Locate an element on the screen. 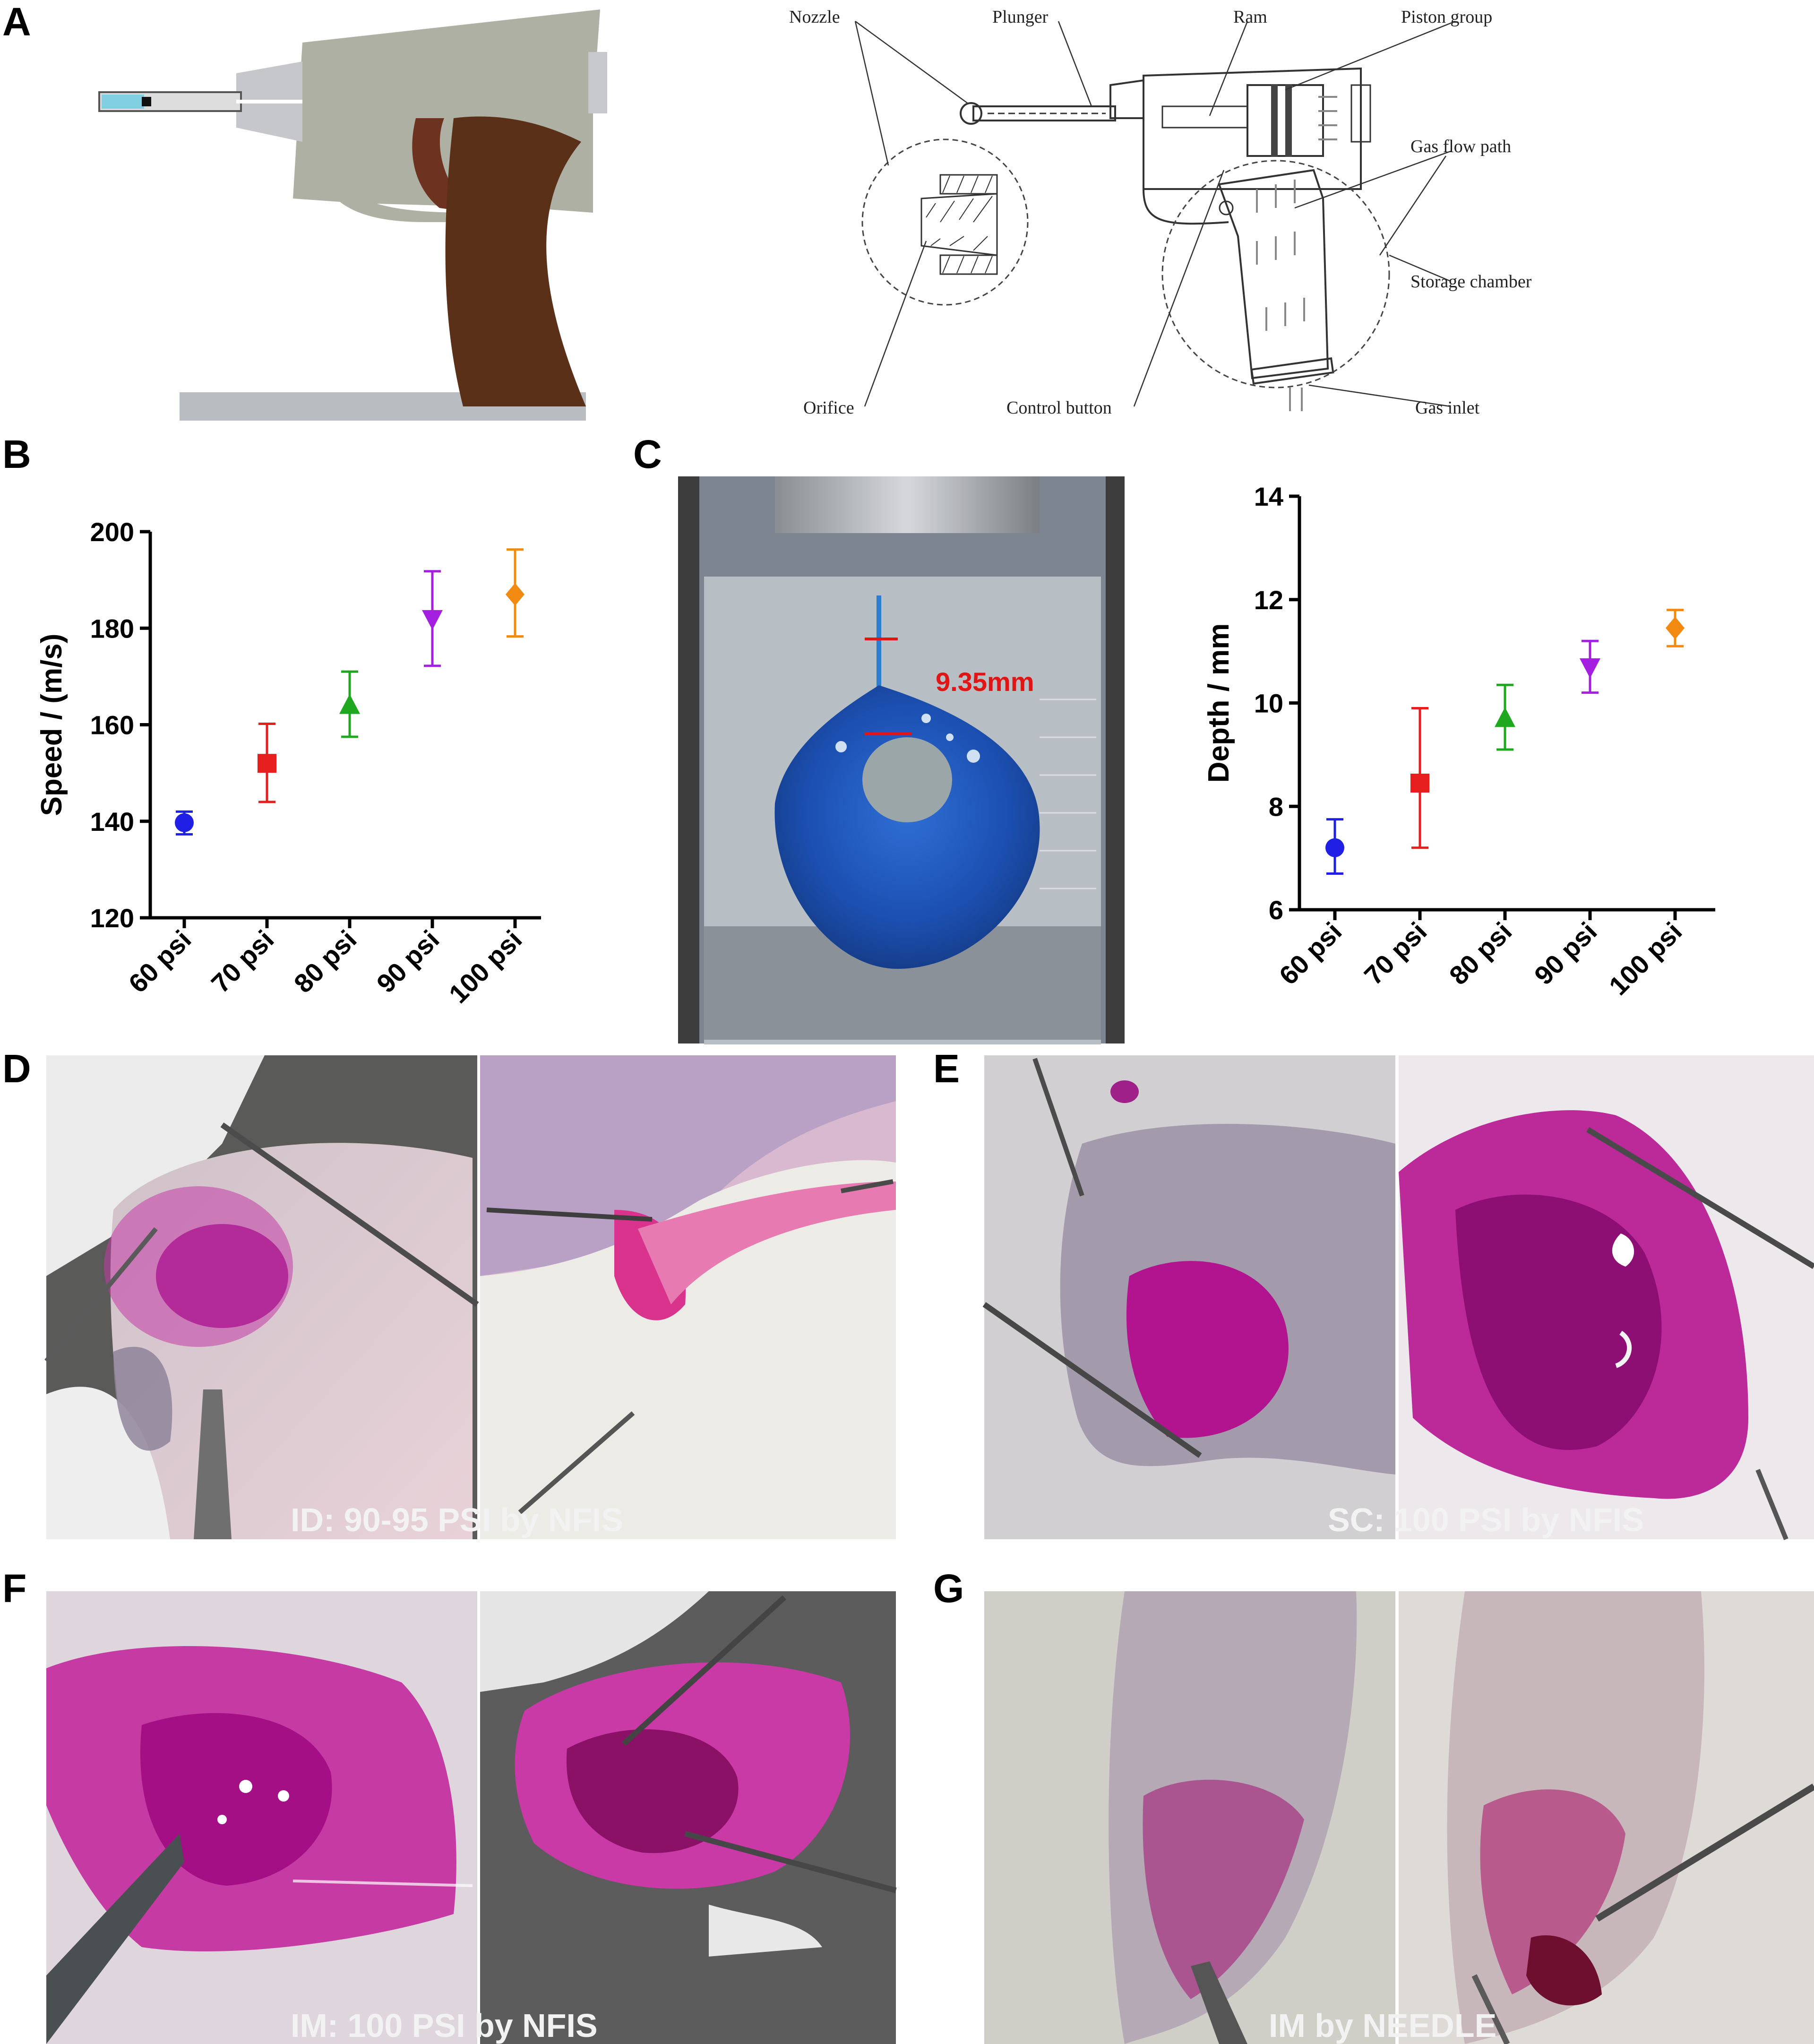 The image size is (1814, 2044). callout-plunger: Plunger is located at coordinates (1020, 17).